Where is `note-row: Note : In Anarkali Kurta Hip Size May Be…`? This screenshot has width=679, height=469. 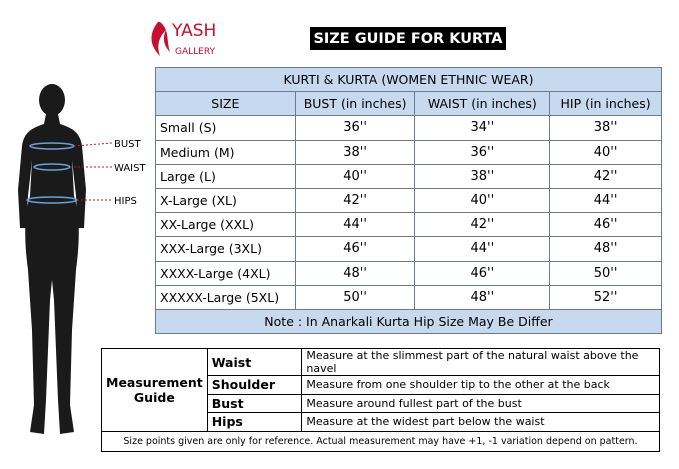 note-row: Note : In Anarkali Kurta Hip Size May Be… is located at coordinates (408, 321).